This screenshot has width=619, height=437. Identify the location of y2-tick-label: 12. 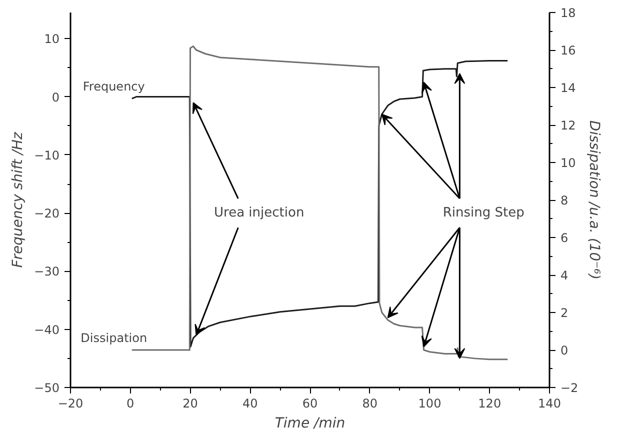
(568, 125).